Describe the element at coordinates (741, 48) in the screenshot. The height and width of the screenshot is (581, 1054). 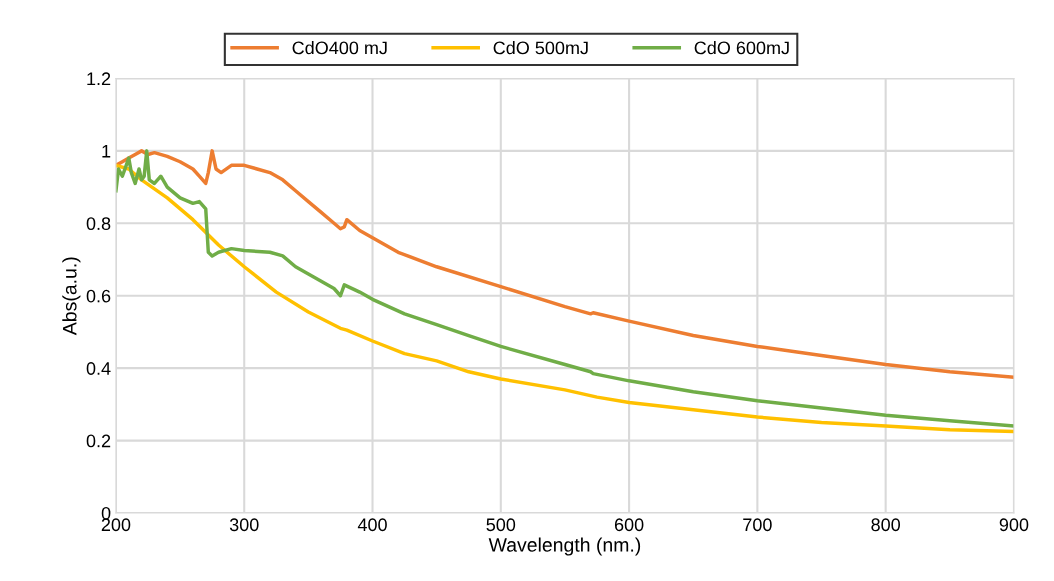
I see `legend-label: CdO 600mJ` at that location.